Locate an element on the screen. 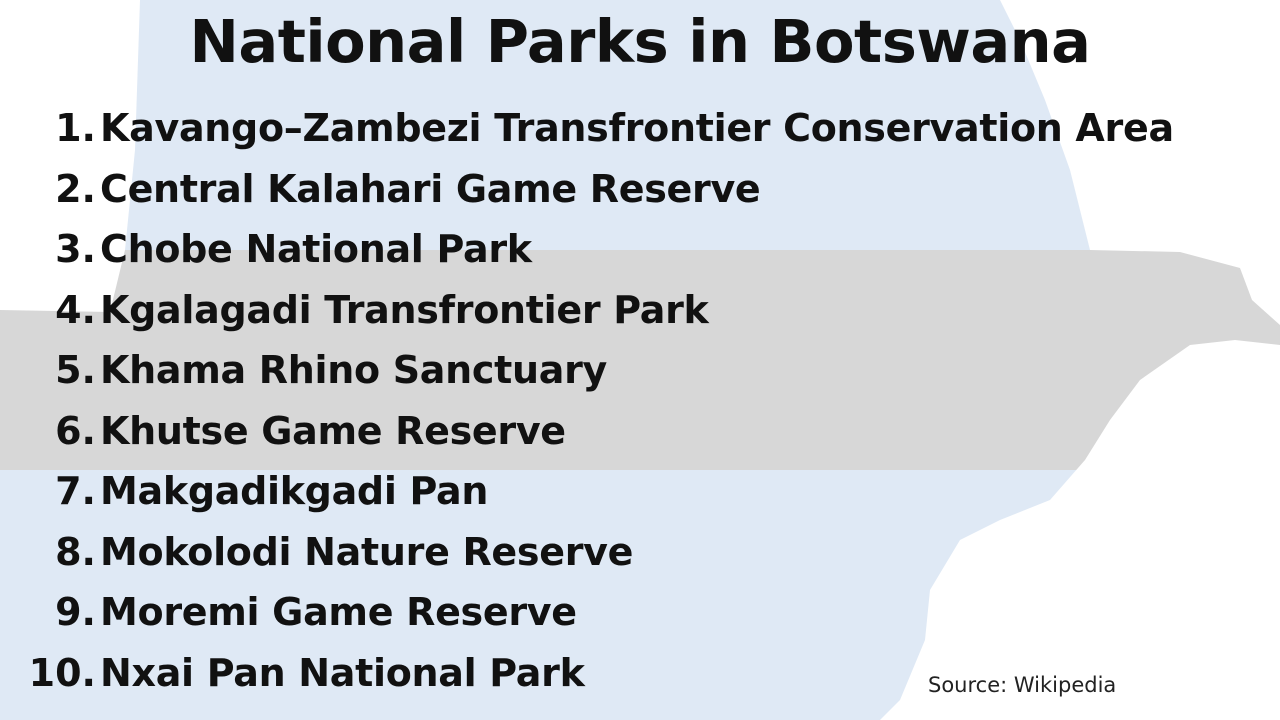 This screenshot has width=1280, height=720. list-item-name: Nxai Pan National Park is located at coordinates (342, 672).